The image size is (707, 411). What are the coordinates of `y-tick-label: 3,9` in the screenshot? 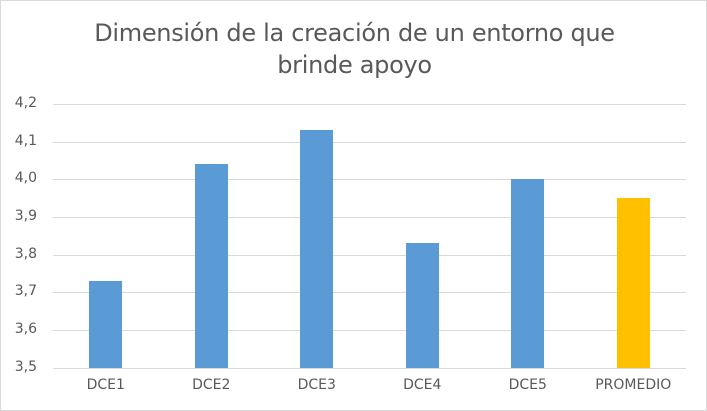 It's located at (25, 216).